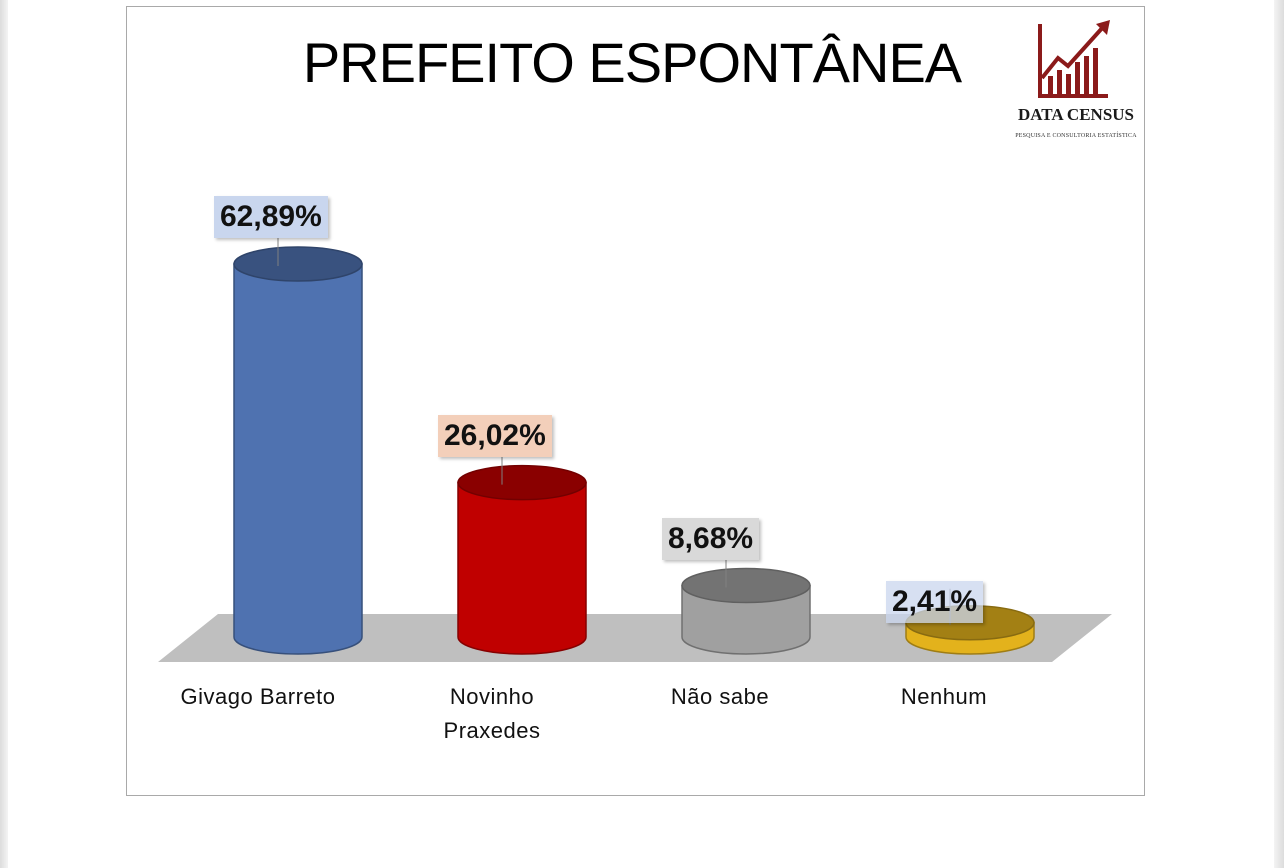  What do you see at coordinates (1279, 434) in the screenshot?
I see `page-edge-right` at bounding box center [1279, 434].